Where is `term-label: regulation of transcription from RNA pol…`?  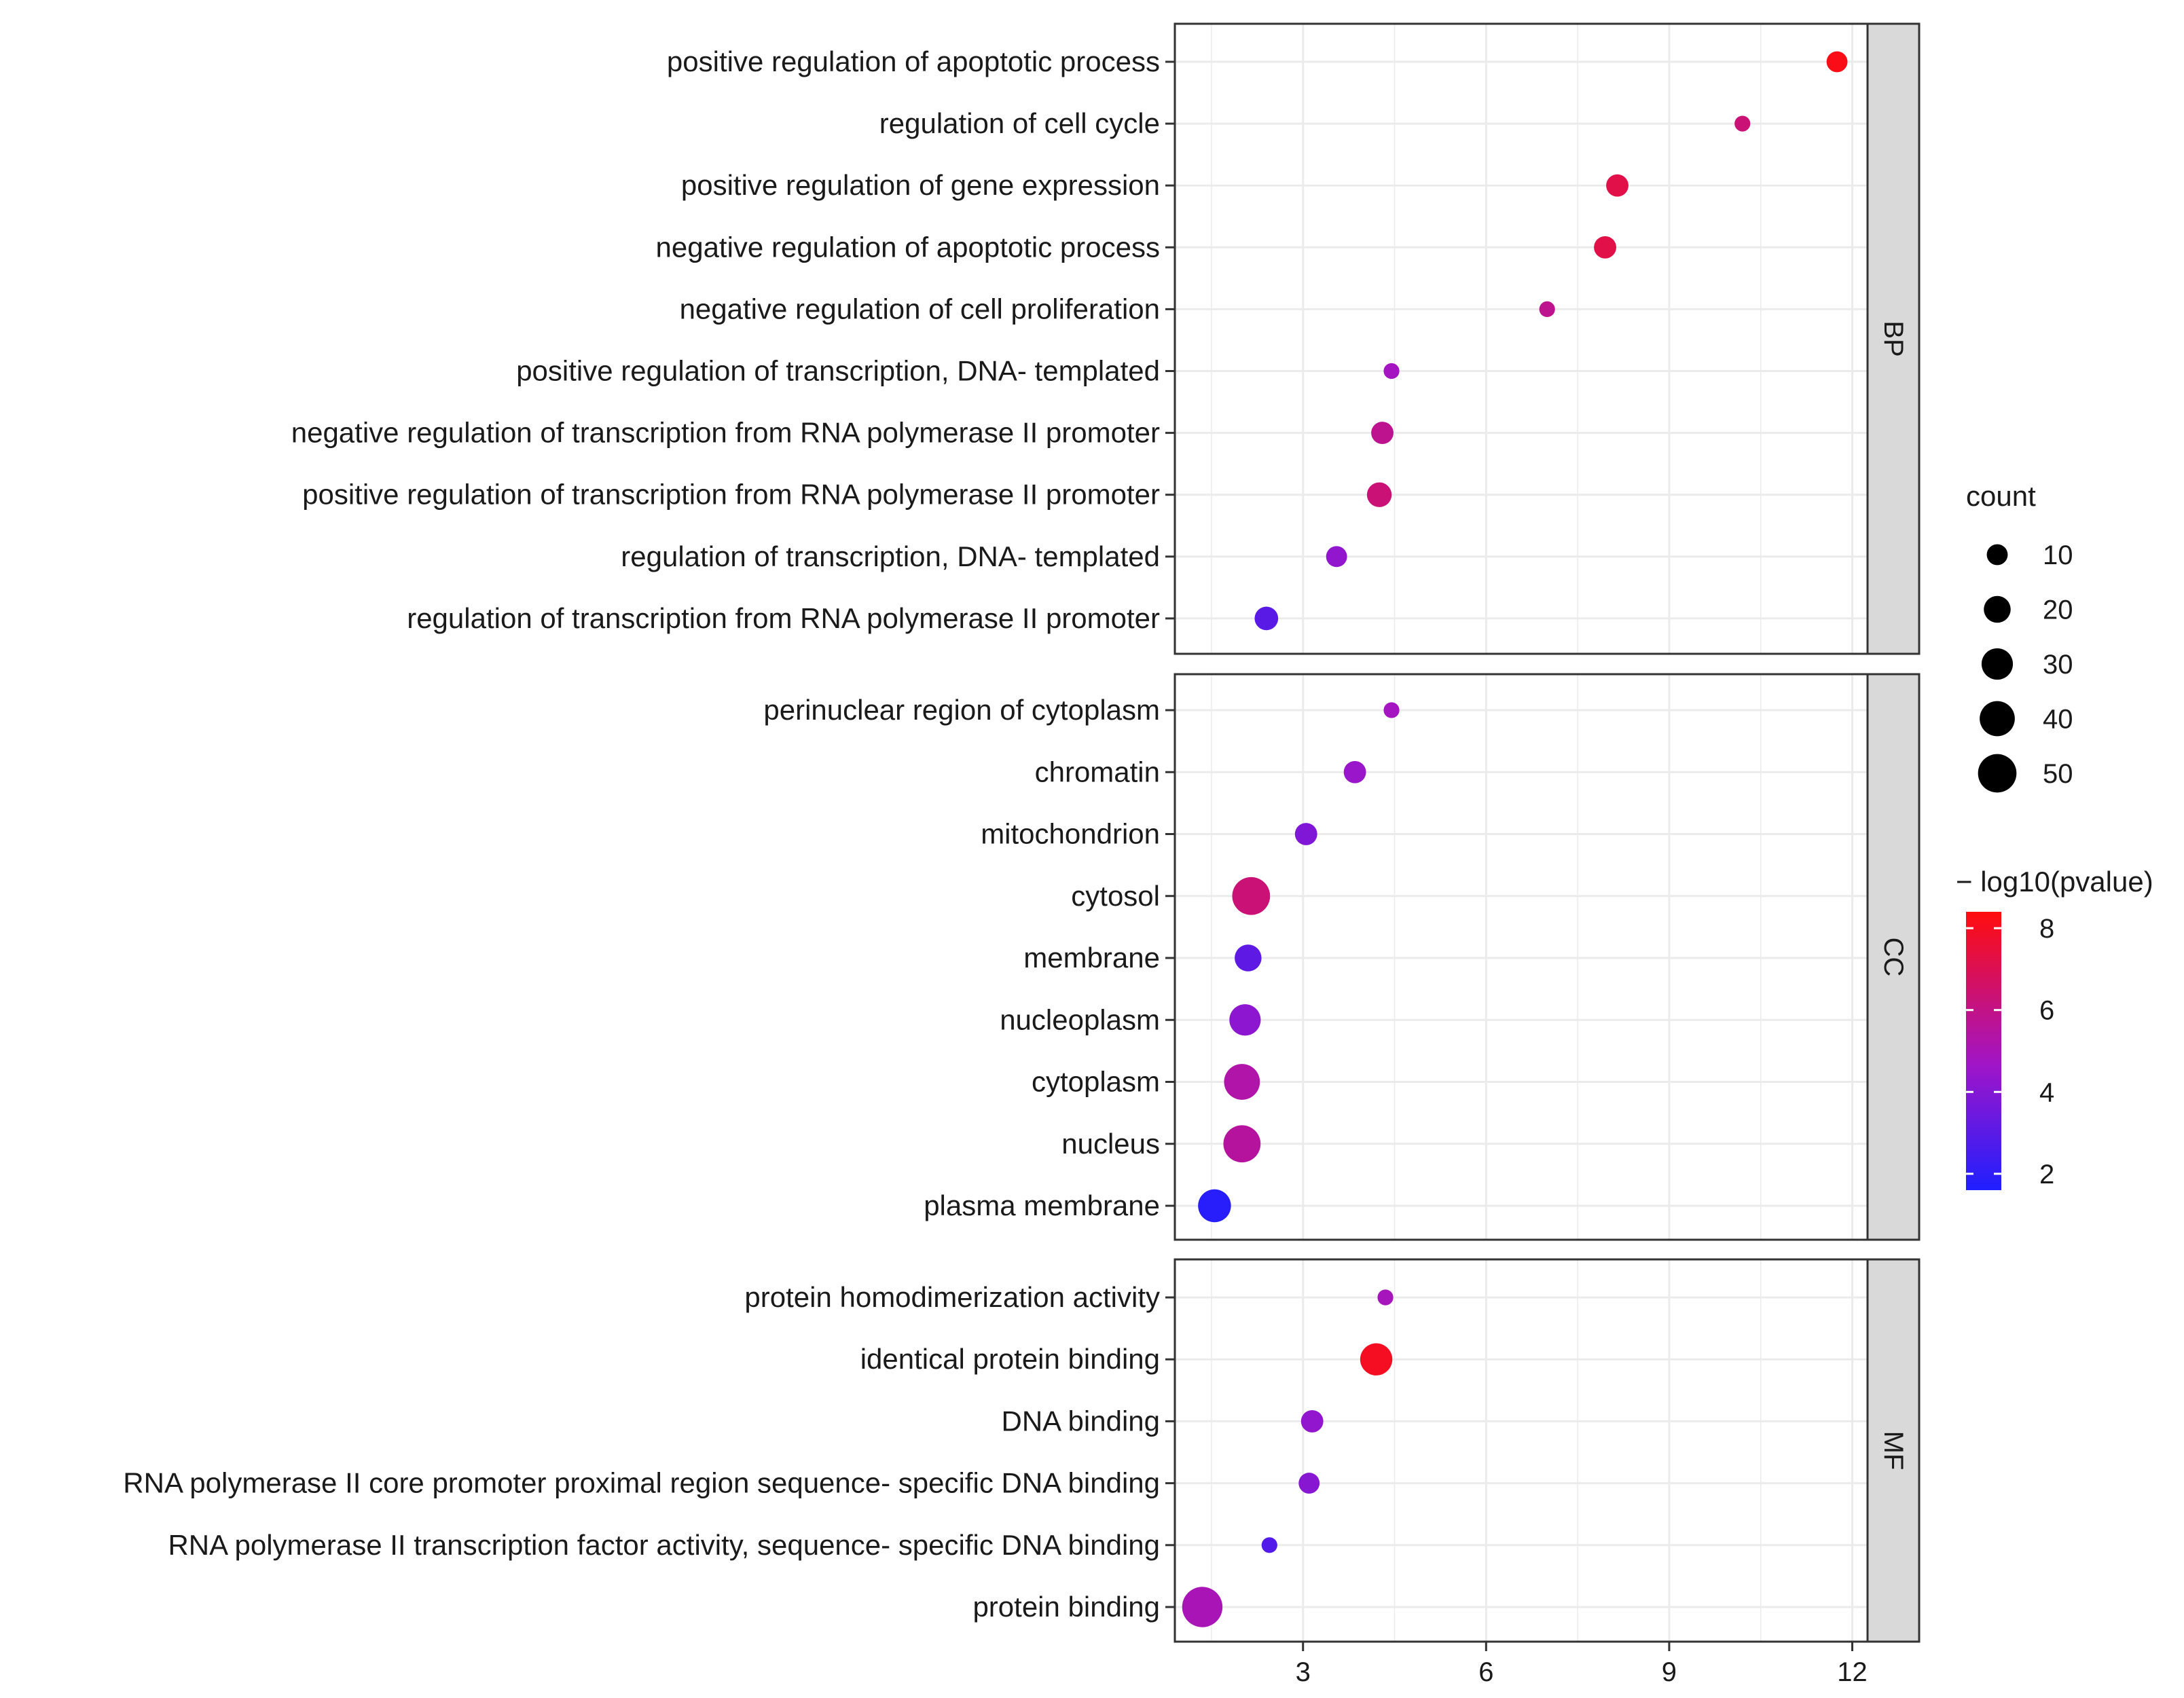
term-label: regulation of transcription from RNA pol… is located at coordinates (783, 618).